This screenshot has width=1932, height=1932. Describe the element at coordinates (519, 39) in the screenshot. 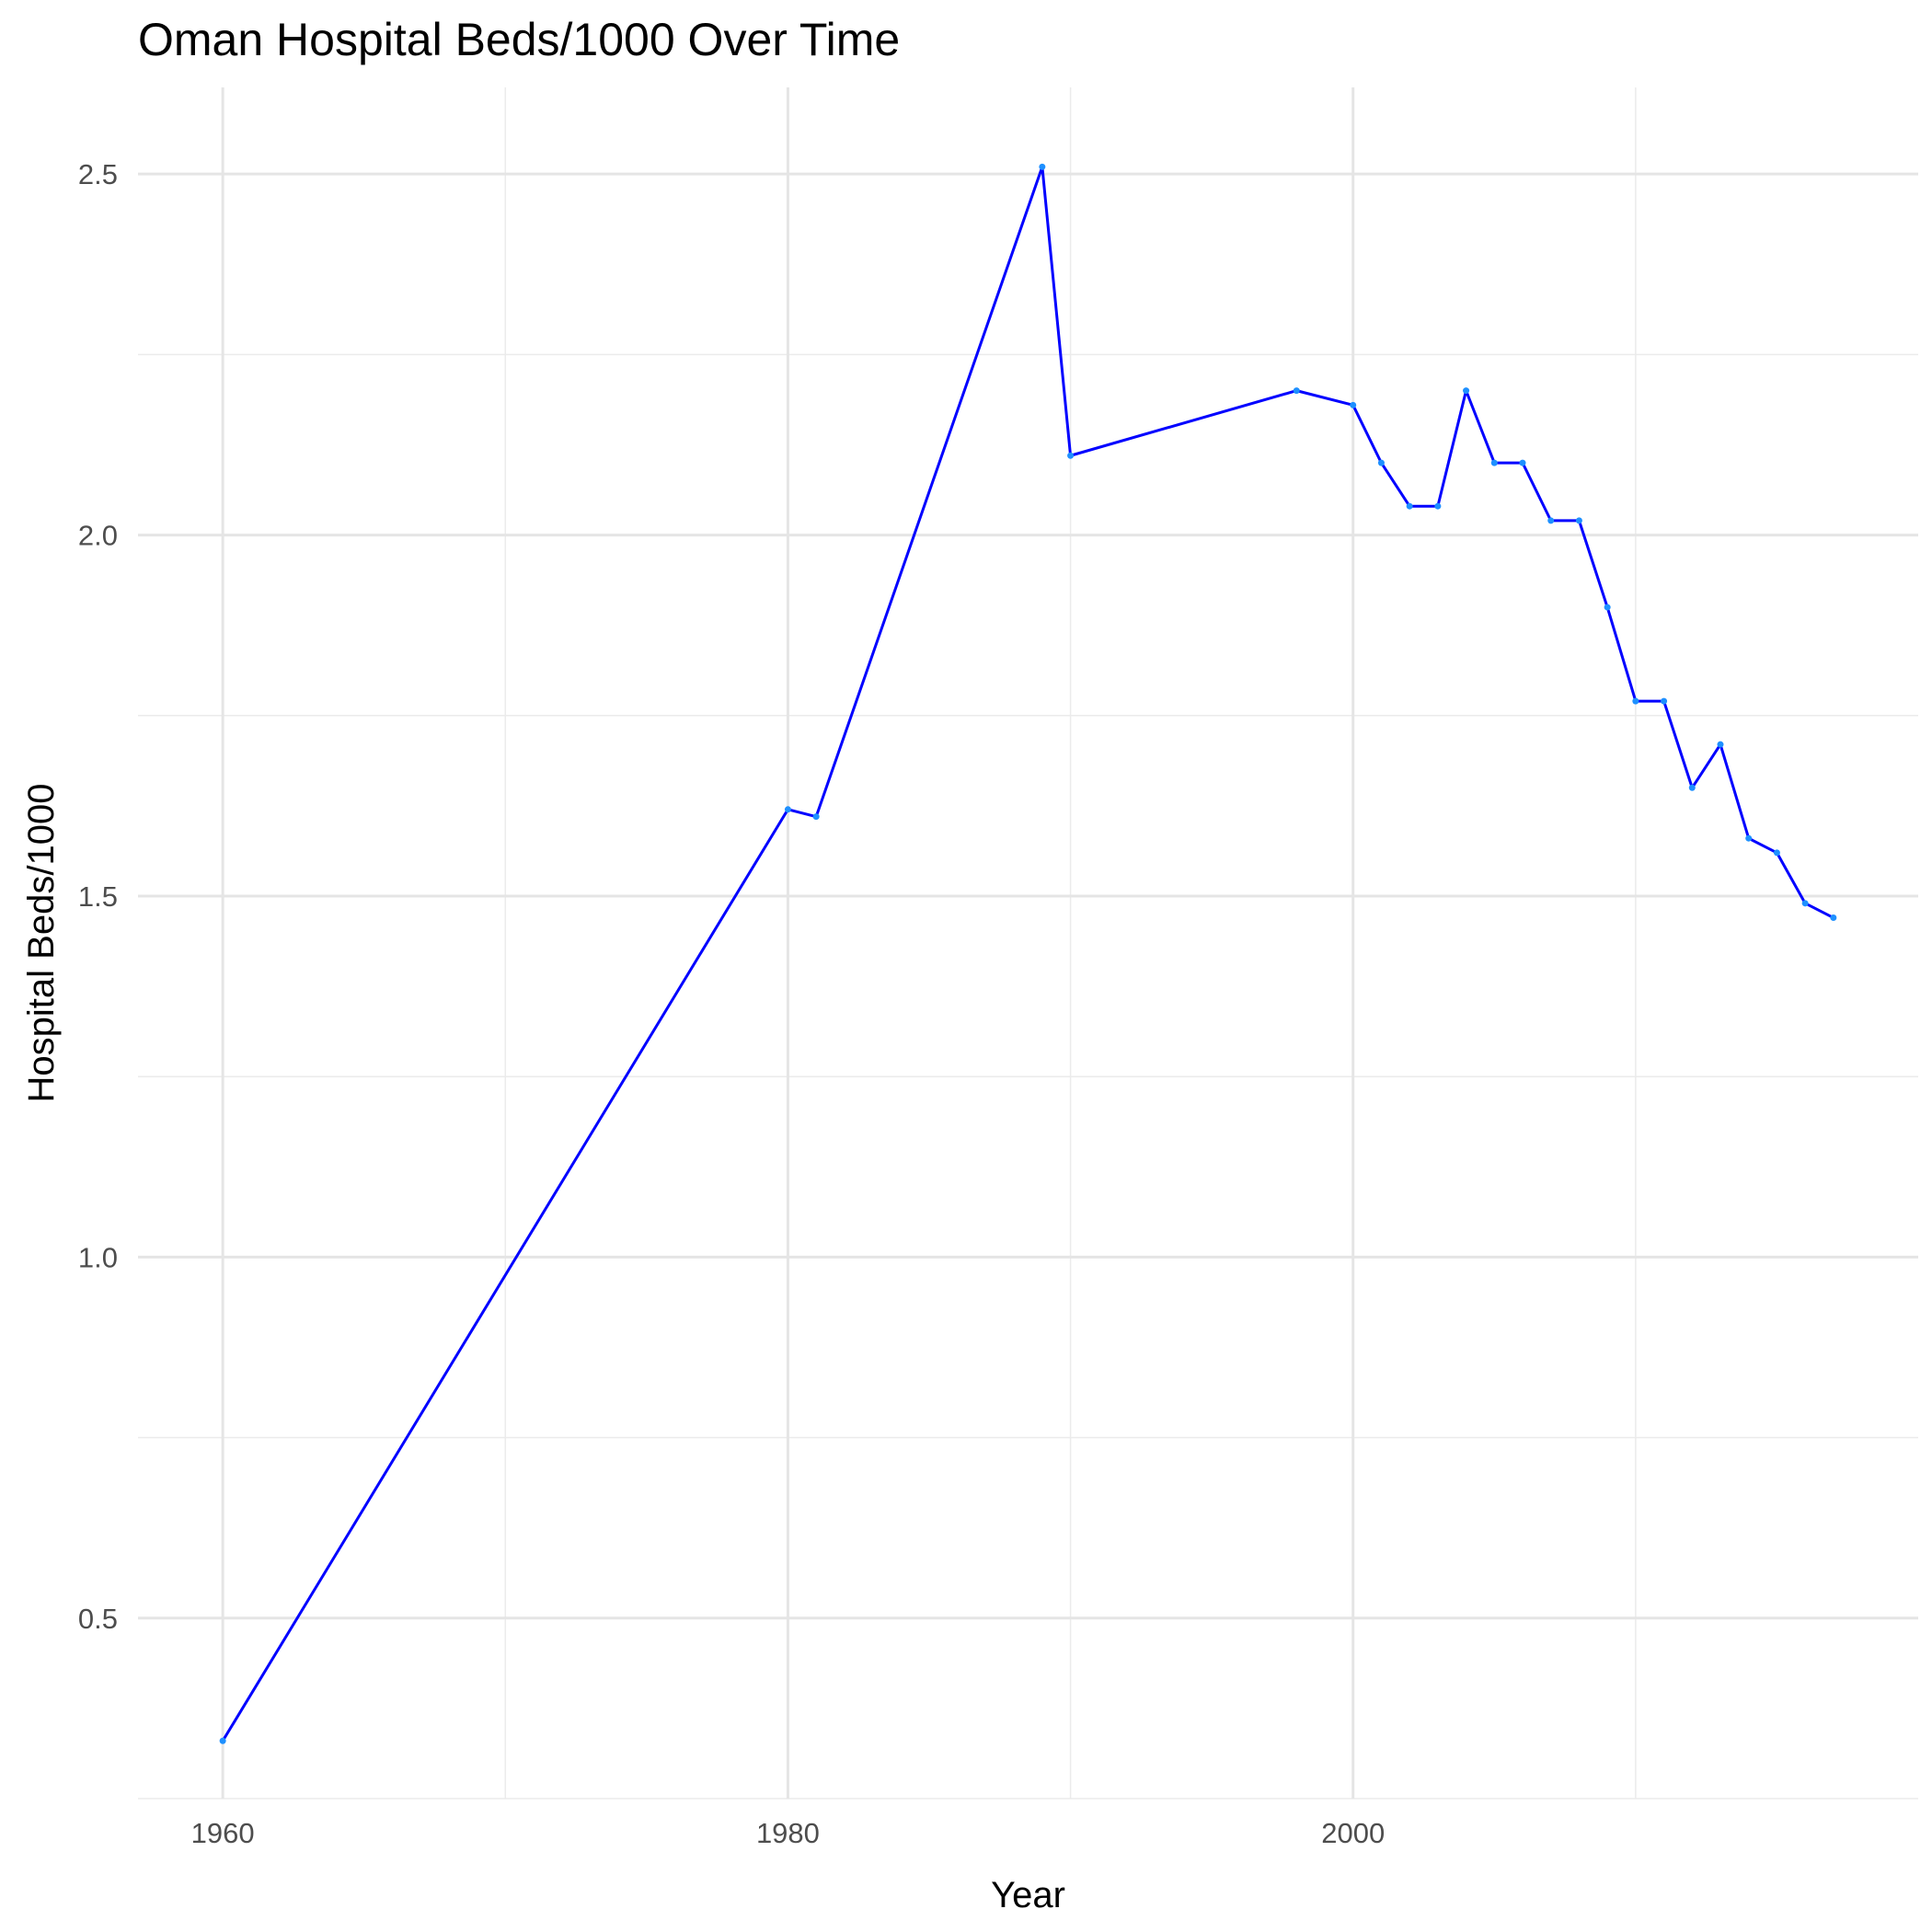

I see `chart-title: Oman Hospital Beds/1000 Over Time` at that location.